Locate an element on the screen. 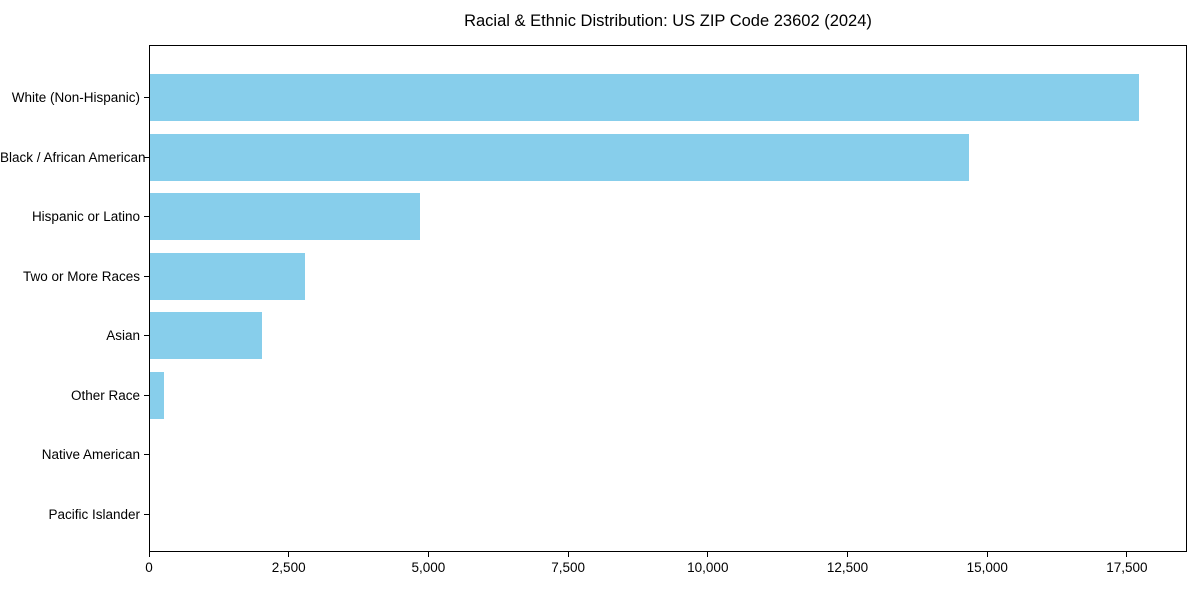  x-tick-label-0: 0 is located at coordinates (149, 567).